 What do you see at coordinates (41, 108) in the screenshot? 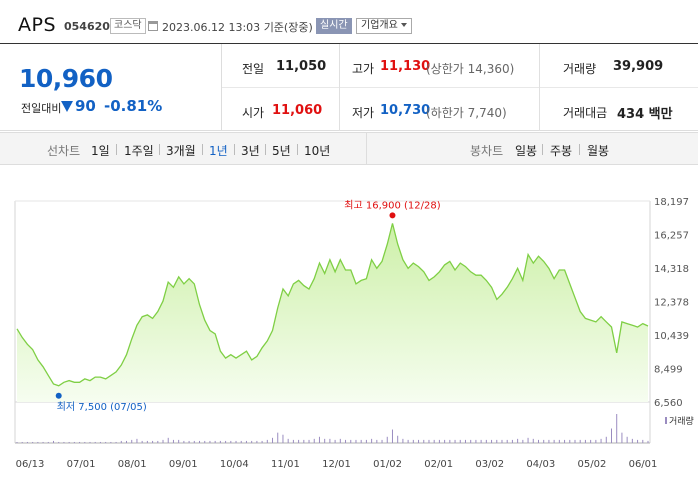
I see `change-label: 전일대비` at bounding box center [41, 108].